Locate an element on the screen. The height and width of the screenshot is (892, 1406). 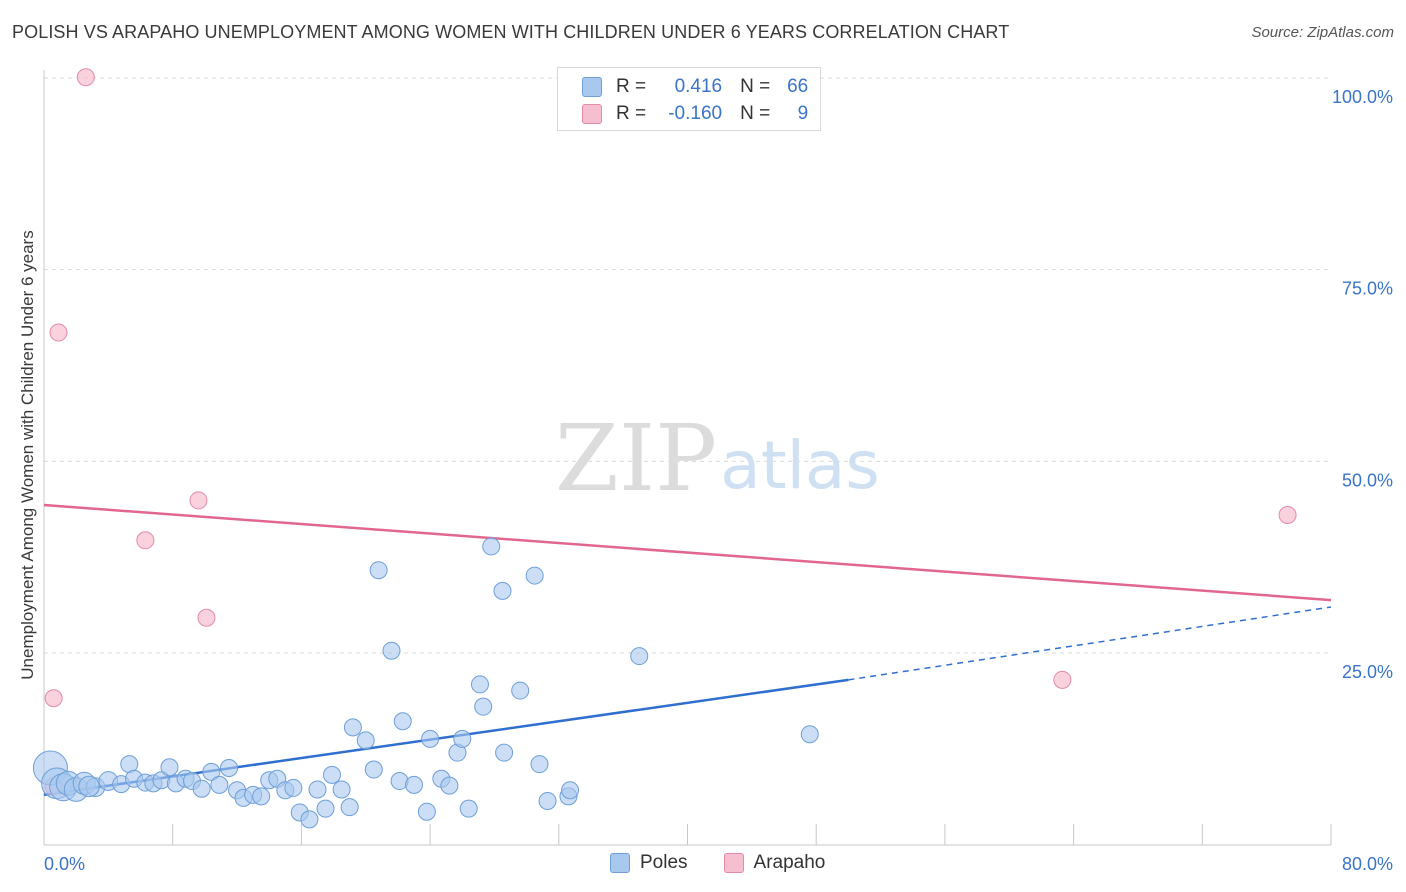
source-note: Source: ZipAtlas.com is located at coordinates (1322, 32).